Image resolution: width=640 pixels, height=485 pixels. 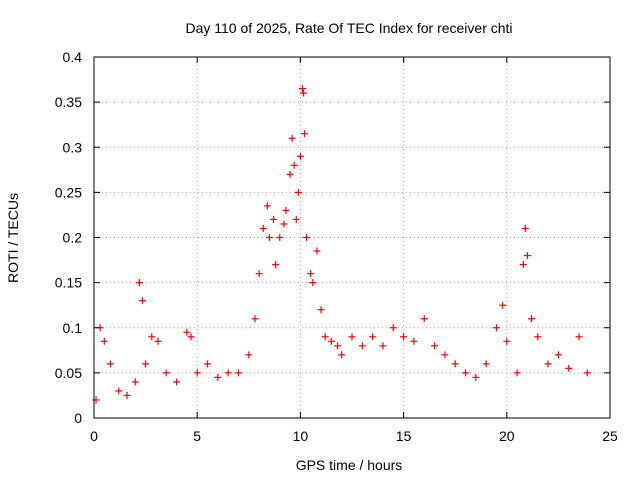 What do you see at coordinates (73, 147) in the screenshot?
I see `y-tick-label: 0.3` at bounding box center [73, 147].